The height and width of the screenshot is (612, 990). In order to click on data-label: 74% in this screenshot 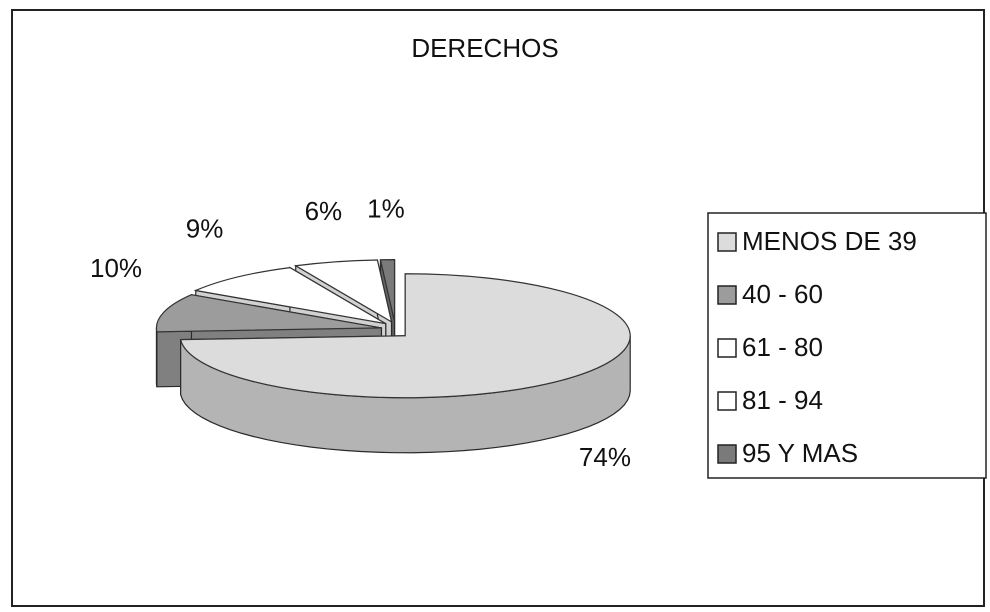, I will do `click(605, 457)`.